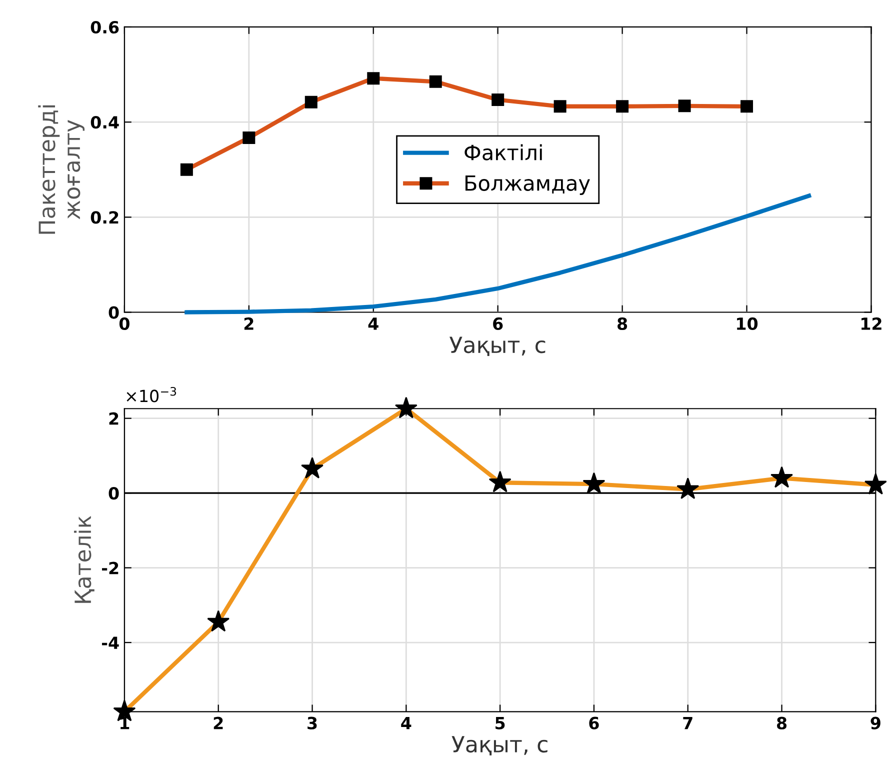 The height and width of the screenshot is (771, 889). I want to click on line-series, so click(498, 254).